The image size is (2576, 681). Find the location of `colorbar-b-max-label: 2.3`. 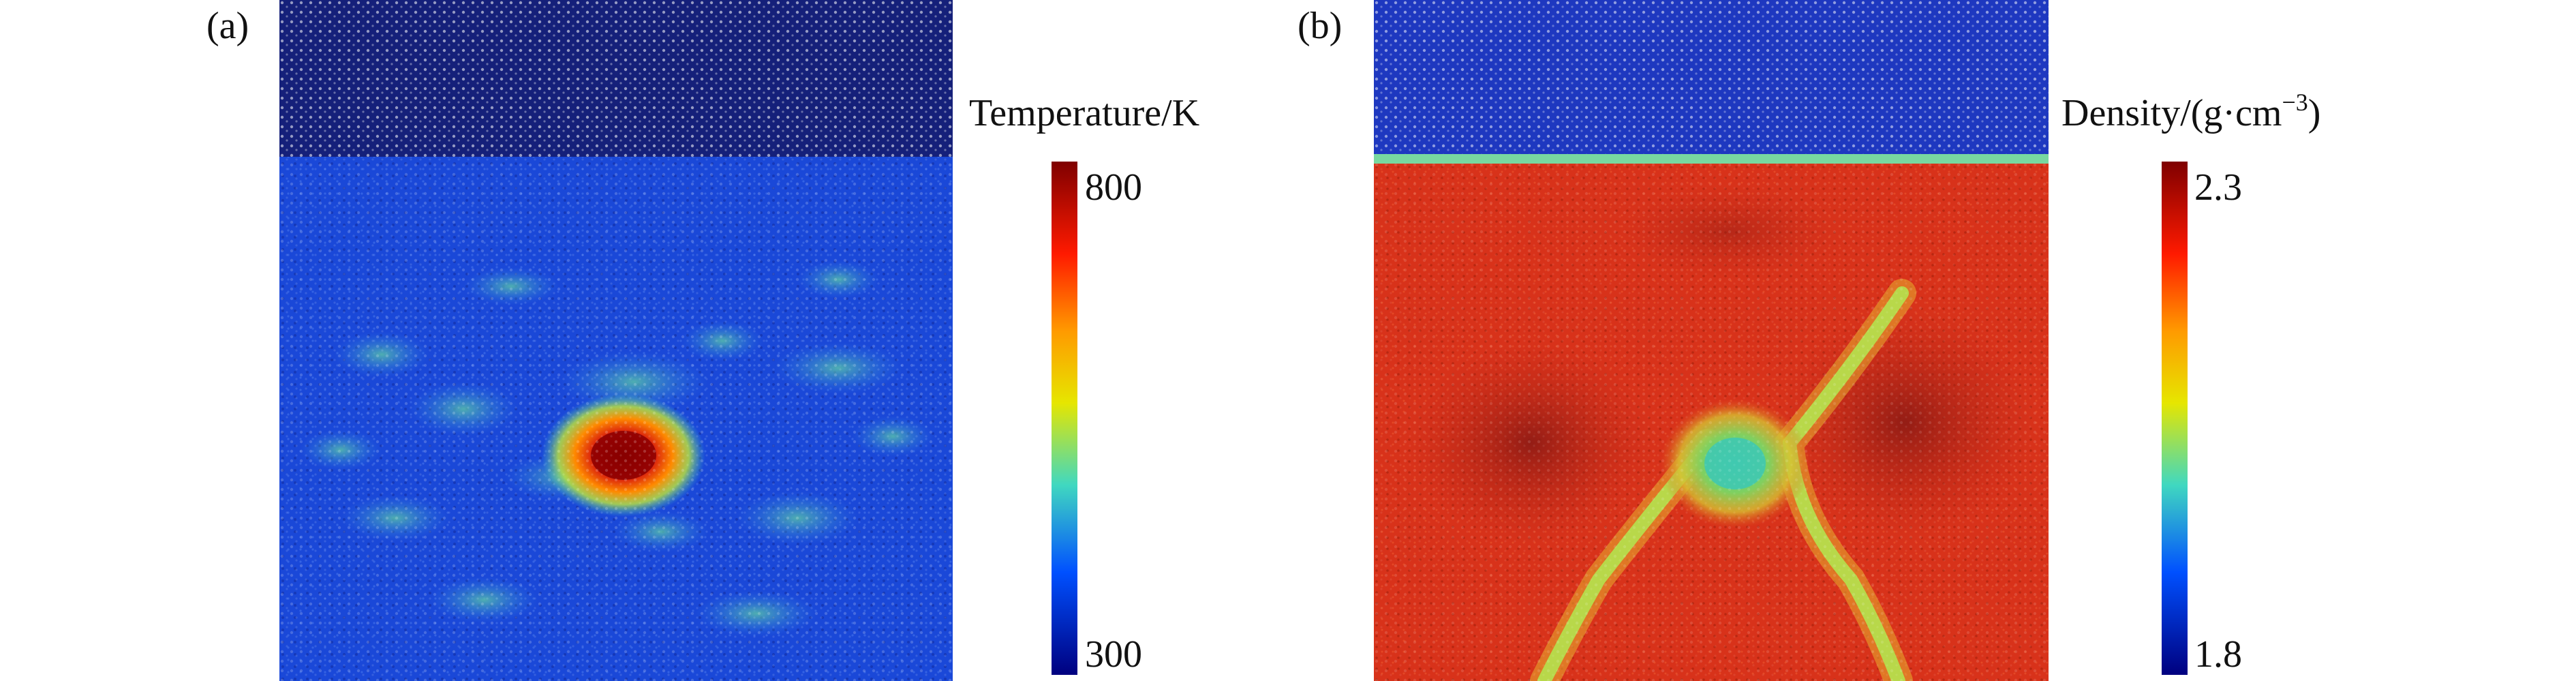

colorbar-b-max-label: 2.3 is located at coordinates (2218, 187).